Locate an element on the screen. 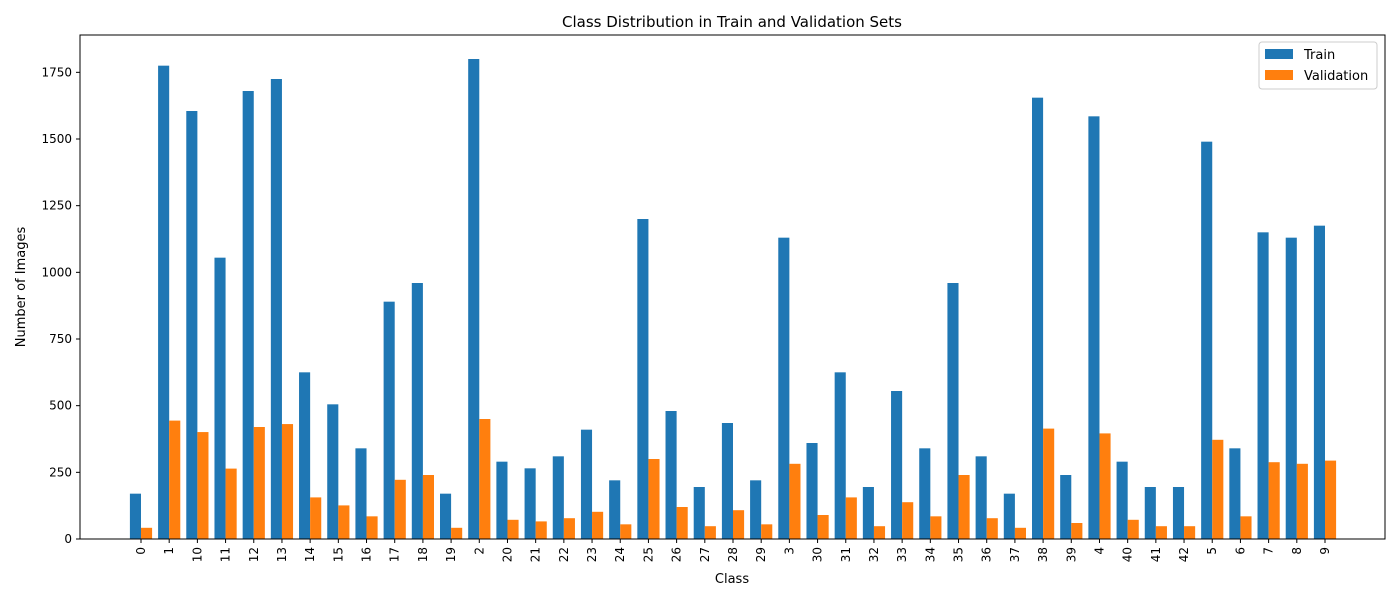  x-tick-label: 3 is located at coordinates (789, 551).